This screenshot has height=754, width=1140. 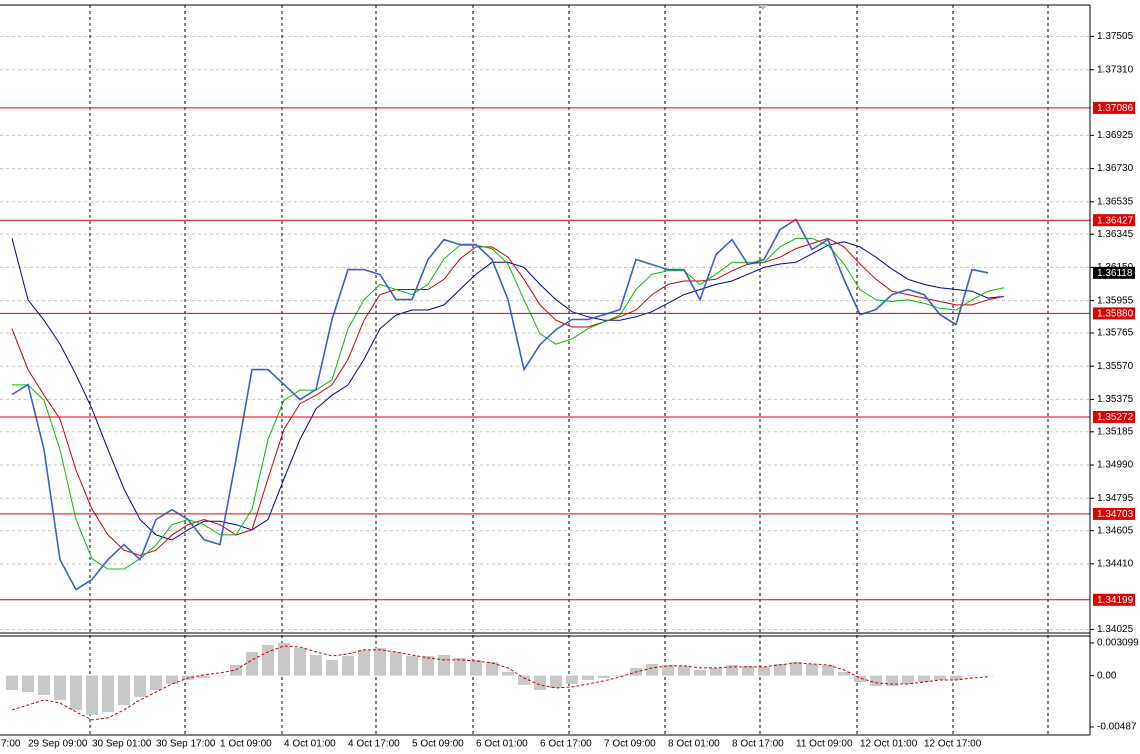 What do you see at coordinates (1115, 69) in the screenshot?
I see `y-tick-label: 1.37310` at bounding box center [1115, 69].